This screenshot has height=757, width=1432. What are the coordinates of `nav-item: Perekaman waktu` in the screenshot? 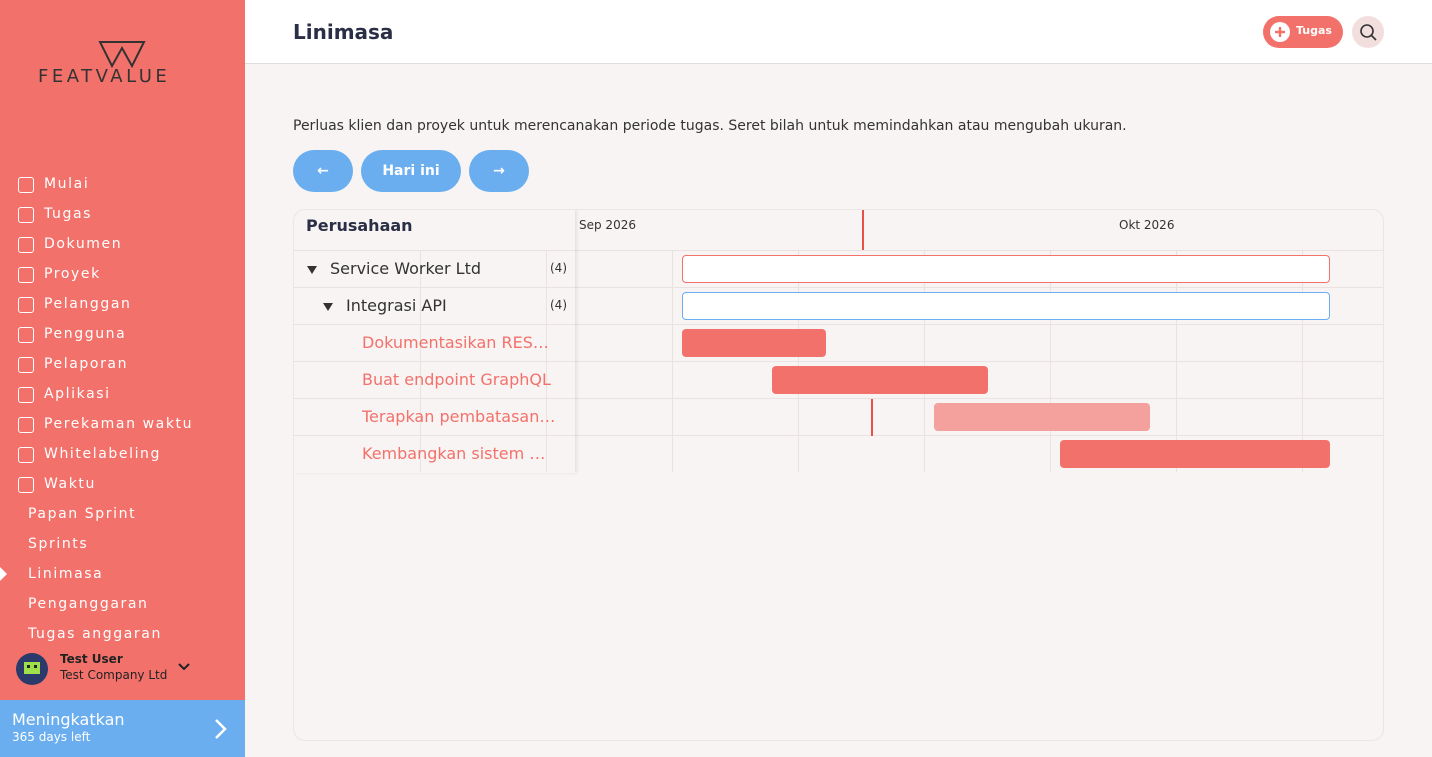 It's located at (119, 424).